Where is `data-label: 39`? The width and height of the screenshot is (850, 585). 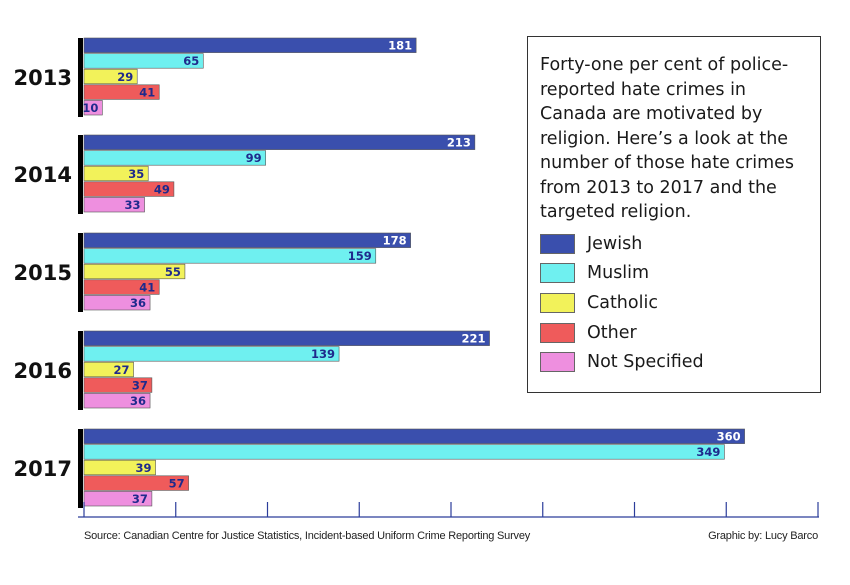
data-label: 39 is located at coordinates (144, 468).